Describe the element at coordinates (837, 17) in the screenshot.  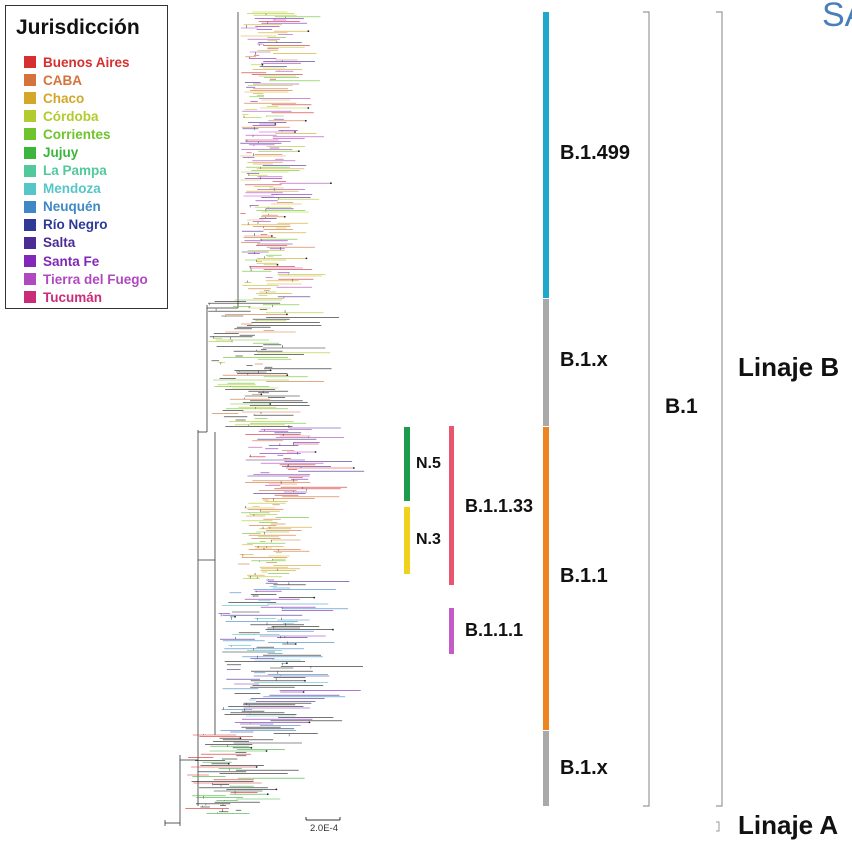
I see `header-fragment: SA` at that location.